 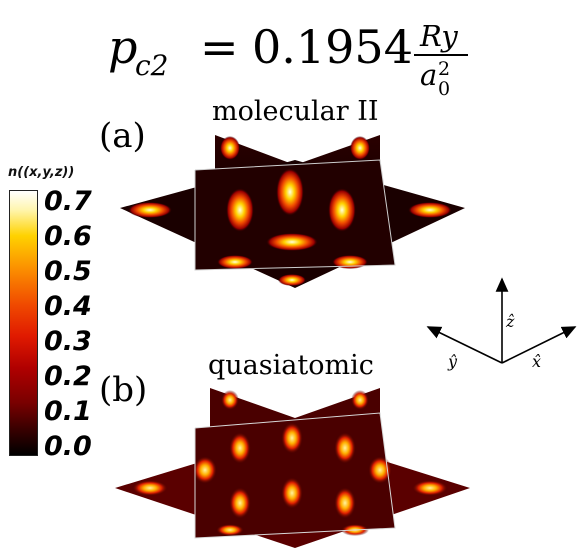 What do you see at coordinates (332, 47) in the screenshot?
I see `formula-coefficient: 0.1954` at bounding box center [332, 47].